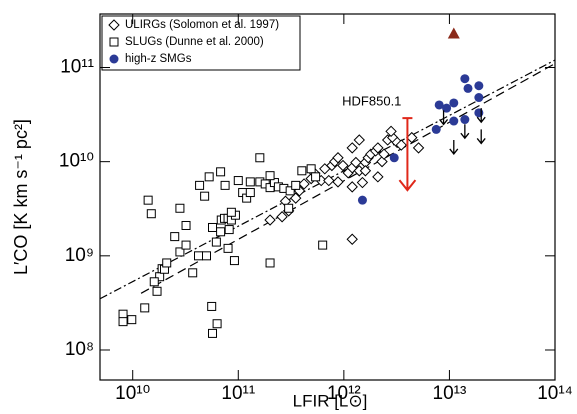 The width and height of the screenshot is (577, 414). Describe the element at coordinates (79, 255) in the screenshot. I see `y-tick-label: 10⁹` at that location.